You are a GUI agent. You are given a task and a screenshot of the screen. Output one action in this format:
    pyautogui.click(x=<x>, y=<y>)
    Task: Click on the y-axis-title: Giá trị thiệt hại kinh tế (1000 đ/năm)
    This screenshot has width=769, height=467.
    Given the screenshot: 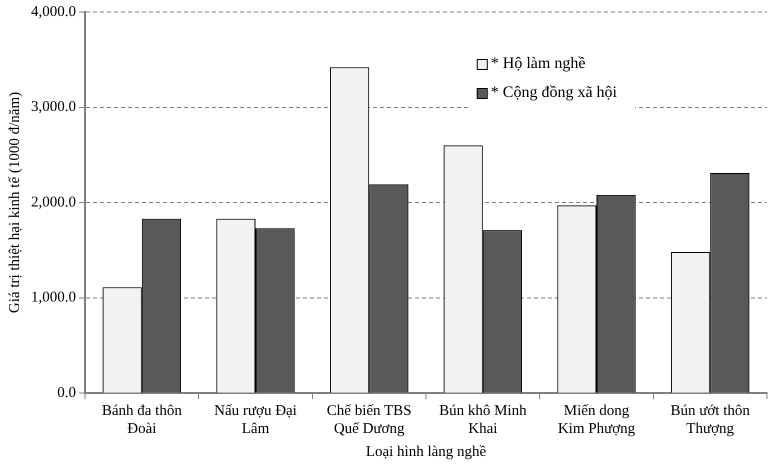 What is the action you would take?
    pyautogui.click(x=14, y=203)
    